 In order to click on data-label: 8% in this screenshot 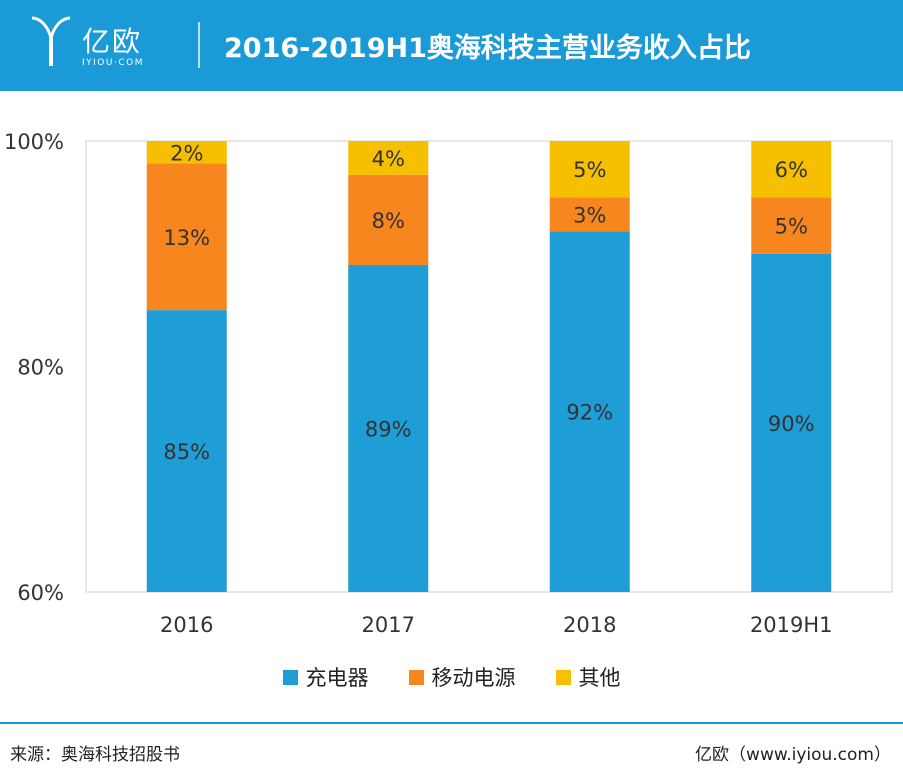, I will do `click(388, 221)`.